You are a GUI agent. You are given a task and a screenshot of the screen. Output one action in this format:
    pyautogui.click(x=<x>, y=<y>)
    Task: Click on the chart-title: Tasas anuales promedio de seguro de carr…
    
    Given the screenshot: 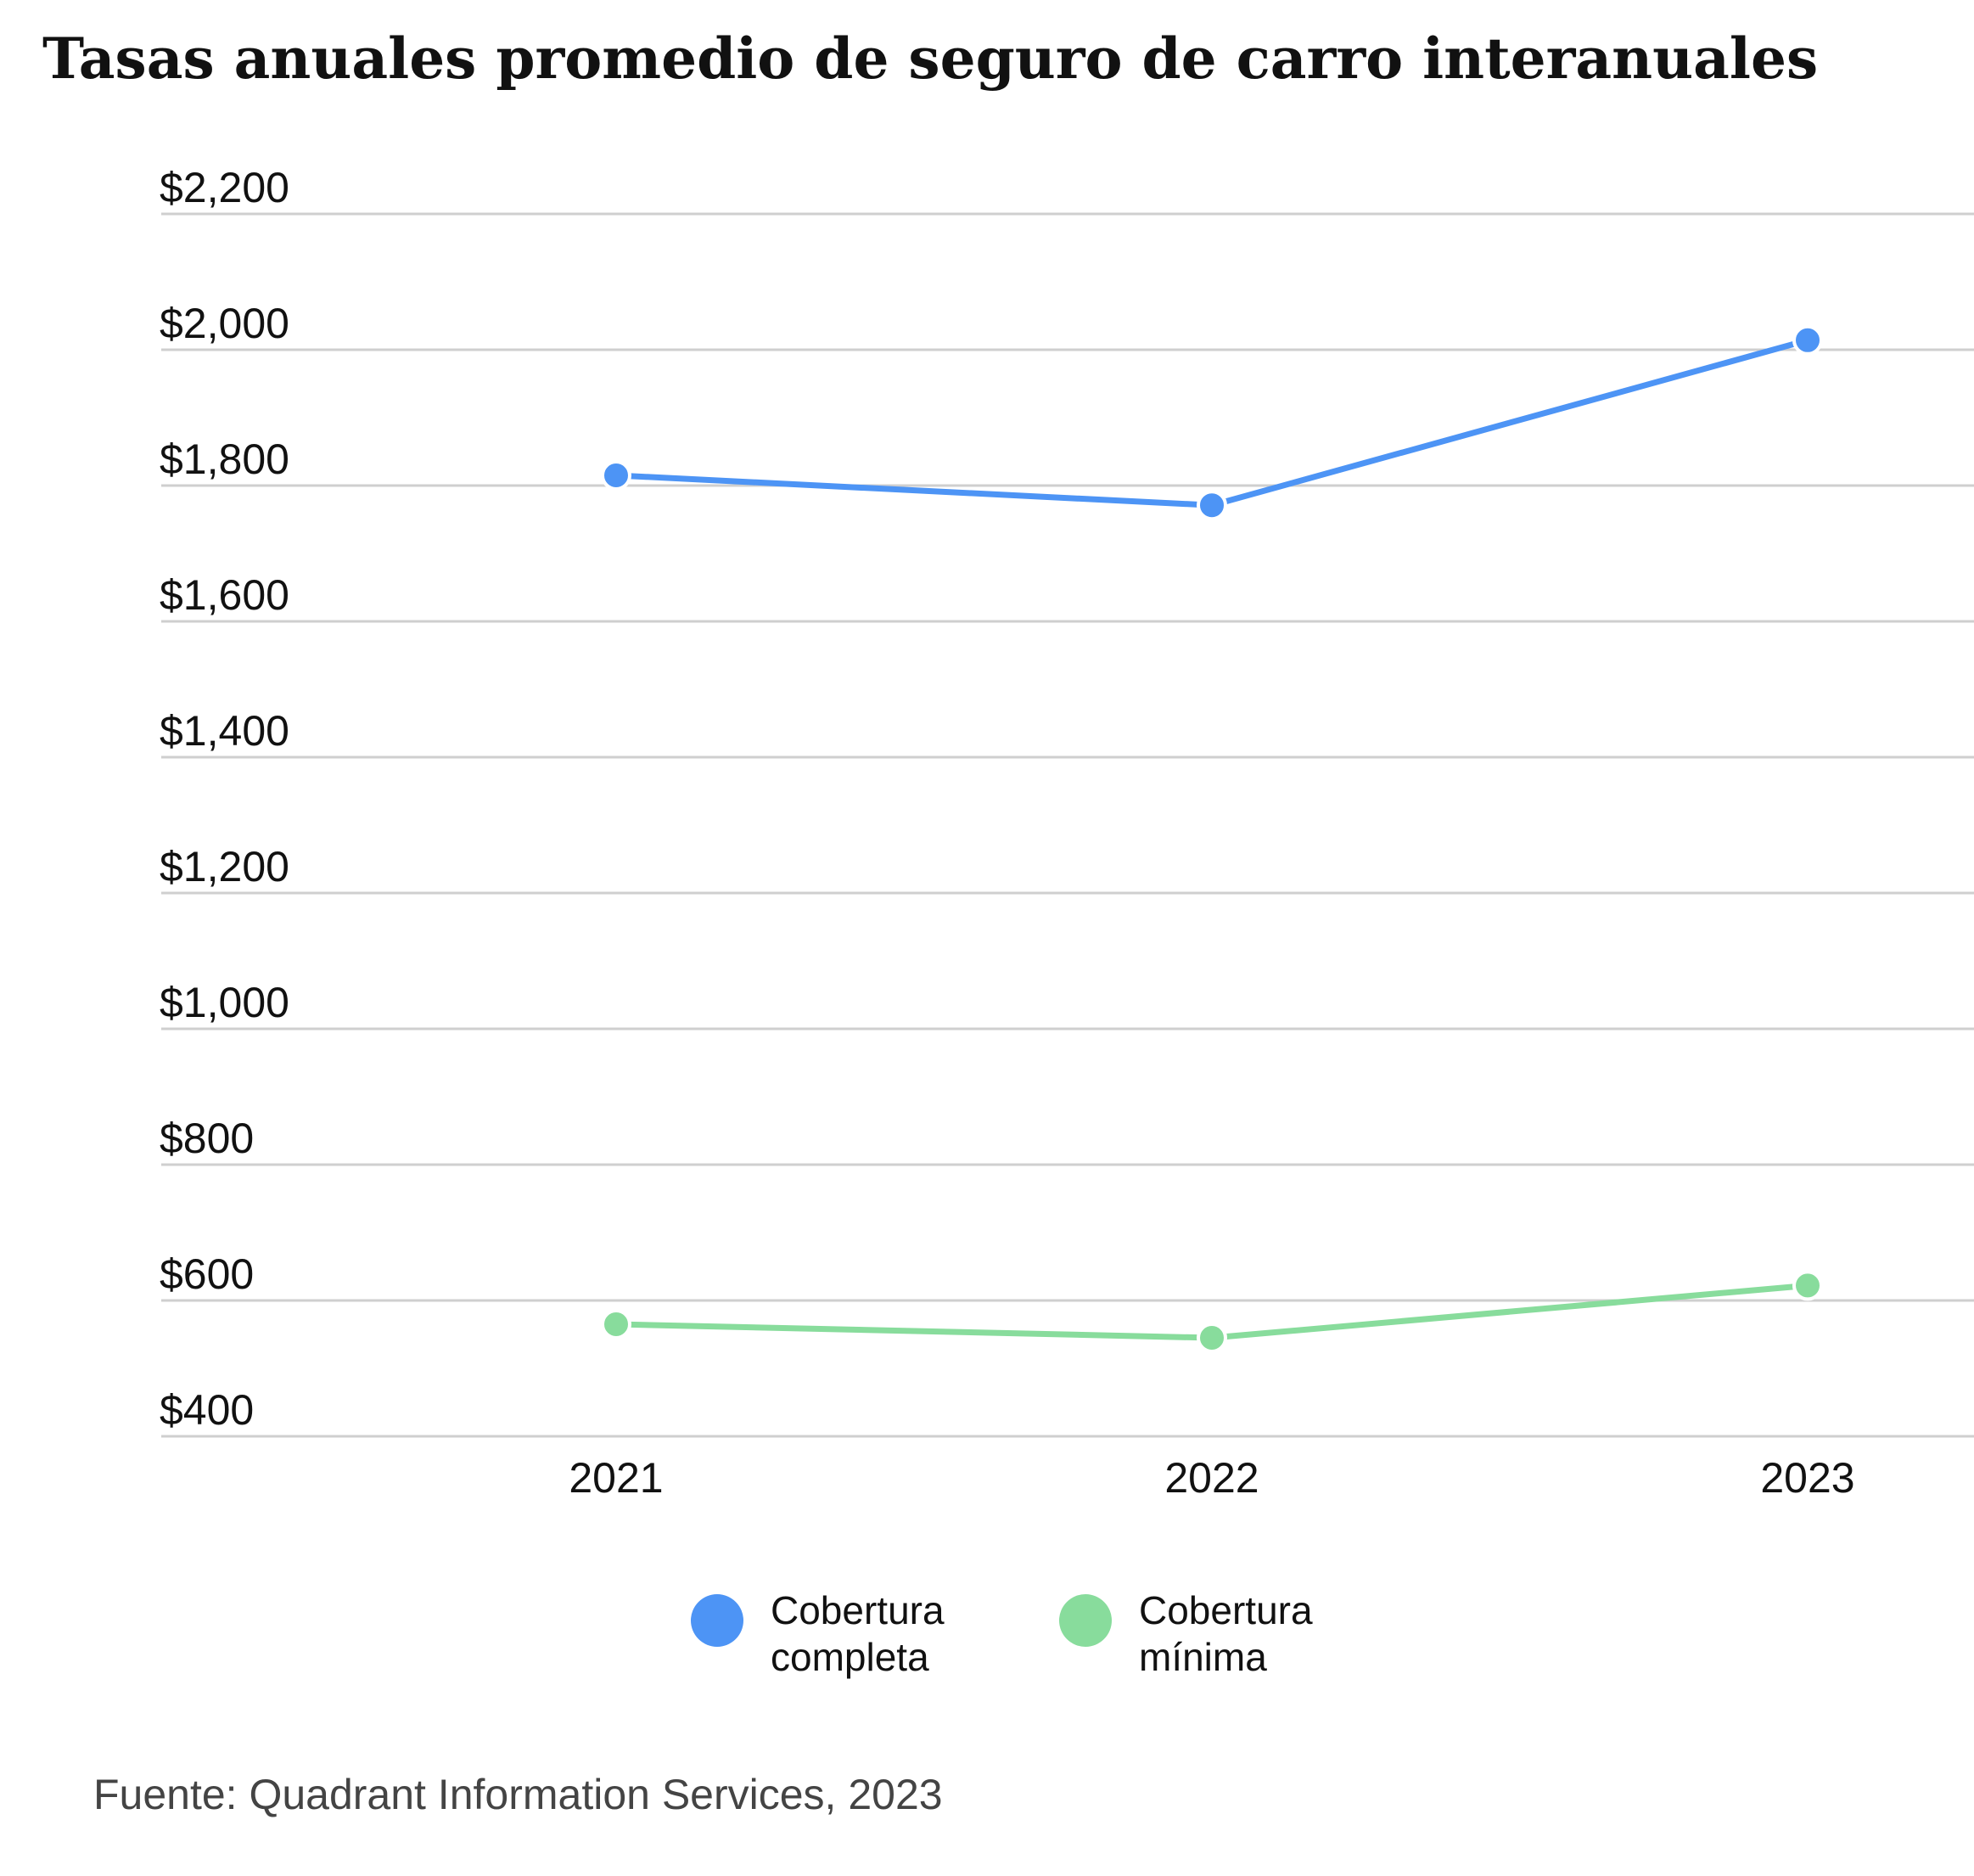 What is the action you would take?
    pyautogui.click(x=931, y=58)
    